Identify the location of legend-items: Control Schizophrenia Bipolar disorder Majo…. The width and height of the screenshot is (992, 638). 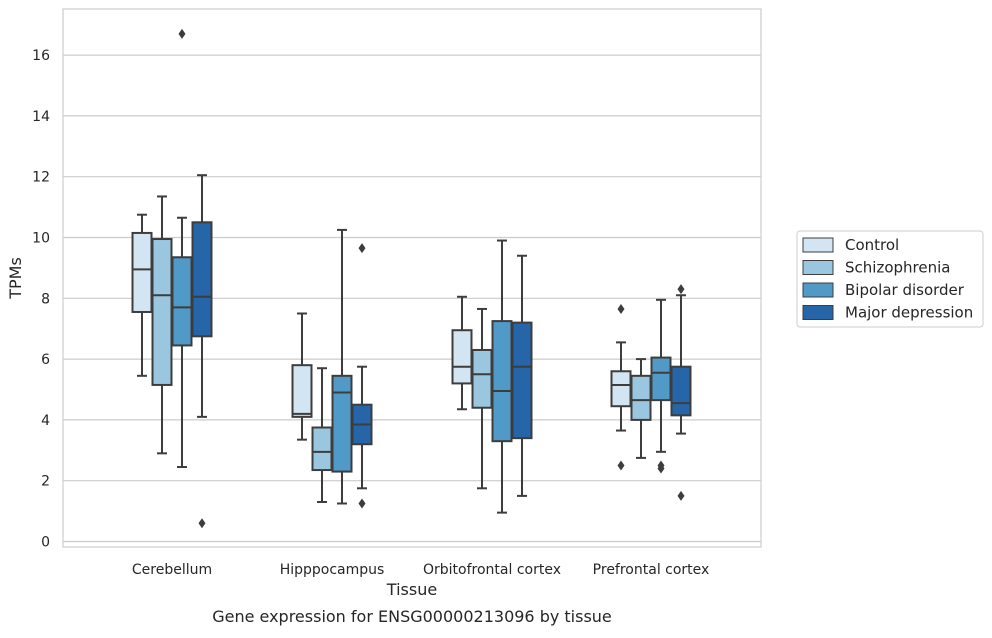
(887, 279).